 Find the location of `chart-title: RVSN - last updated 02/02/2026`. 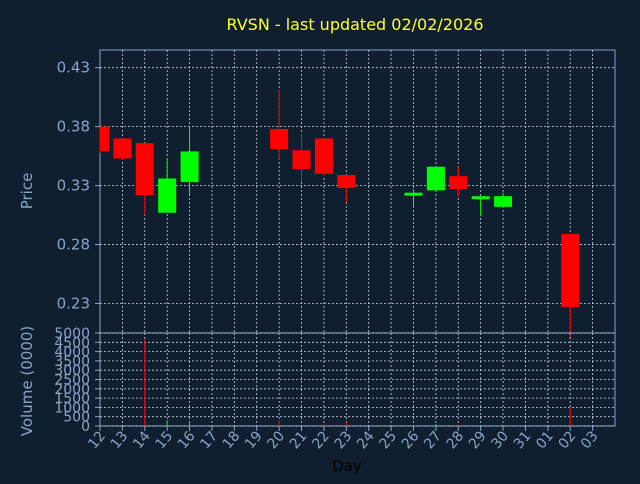

chart-title: RVSN - last updated 02/02/2026 is located at coordinates (354, 24).